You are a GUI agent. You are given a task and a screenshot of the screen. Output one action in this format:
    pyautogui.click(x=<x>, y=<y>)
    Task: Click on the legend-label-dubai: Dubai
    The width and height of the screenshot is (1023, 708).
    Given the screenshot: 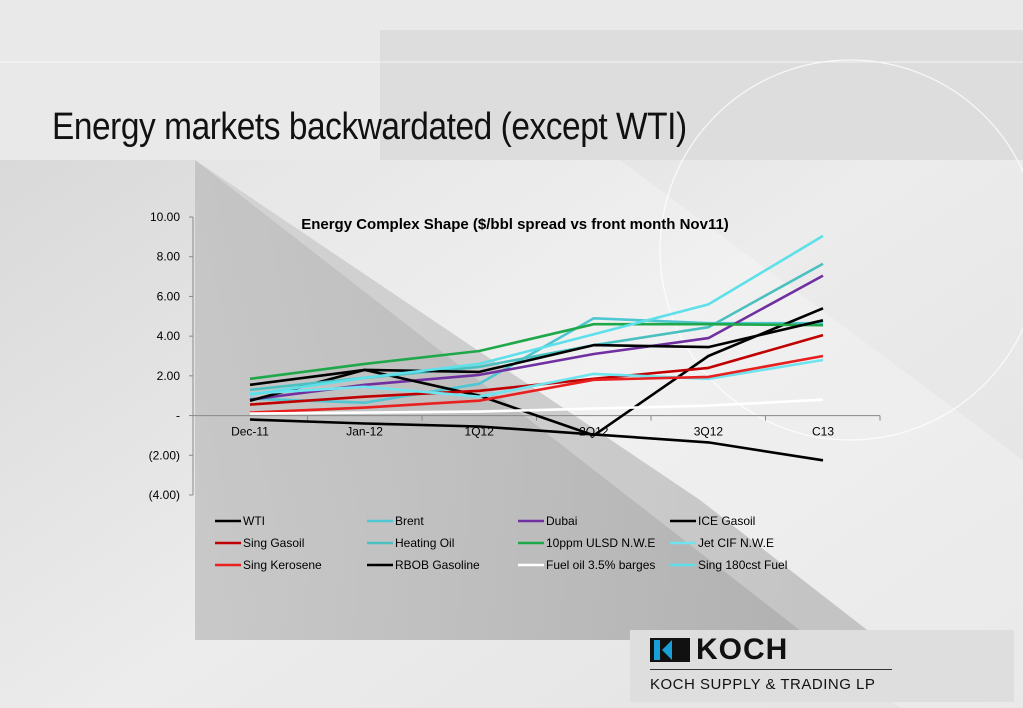 What is the action you would take?
    pyautogui.click(x=561, y=521)
    